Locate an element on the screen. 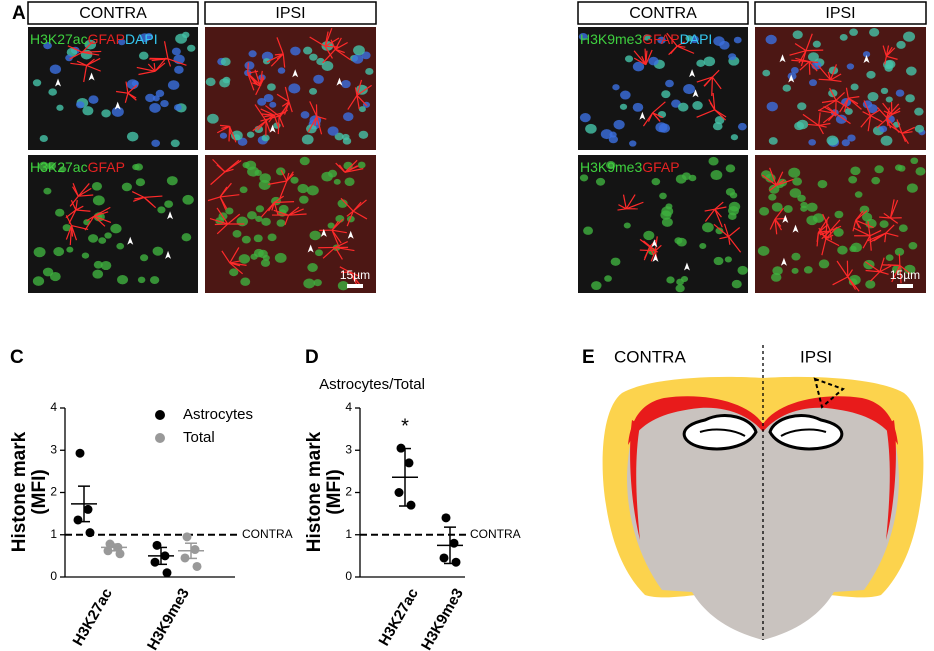  hippocampus is located at coordinates (720, 432).